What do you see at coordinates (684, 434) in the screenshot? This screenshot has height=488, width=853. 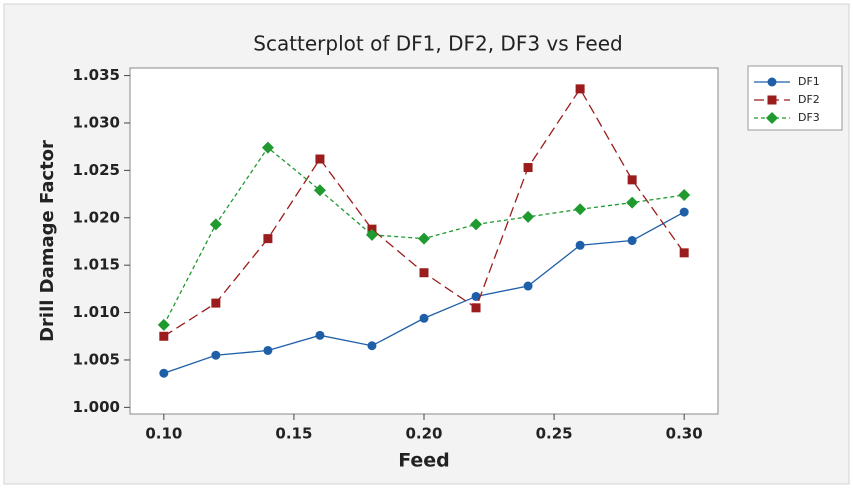 I see `x-tick-label: 0.30` at bounding box center [684, 434].